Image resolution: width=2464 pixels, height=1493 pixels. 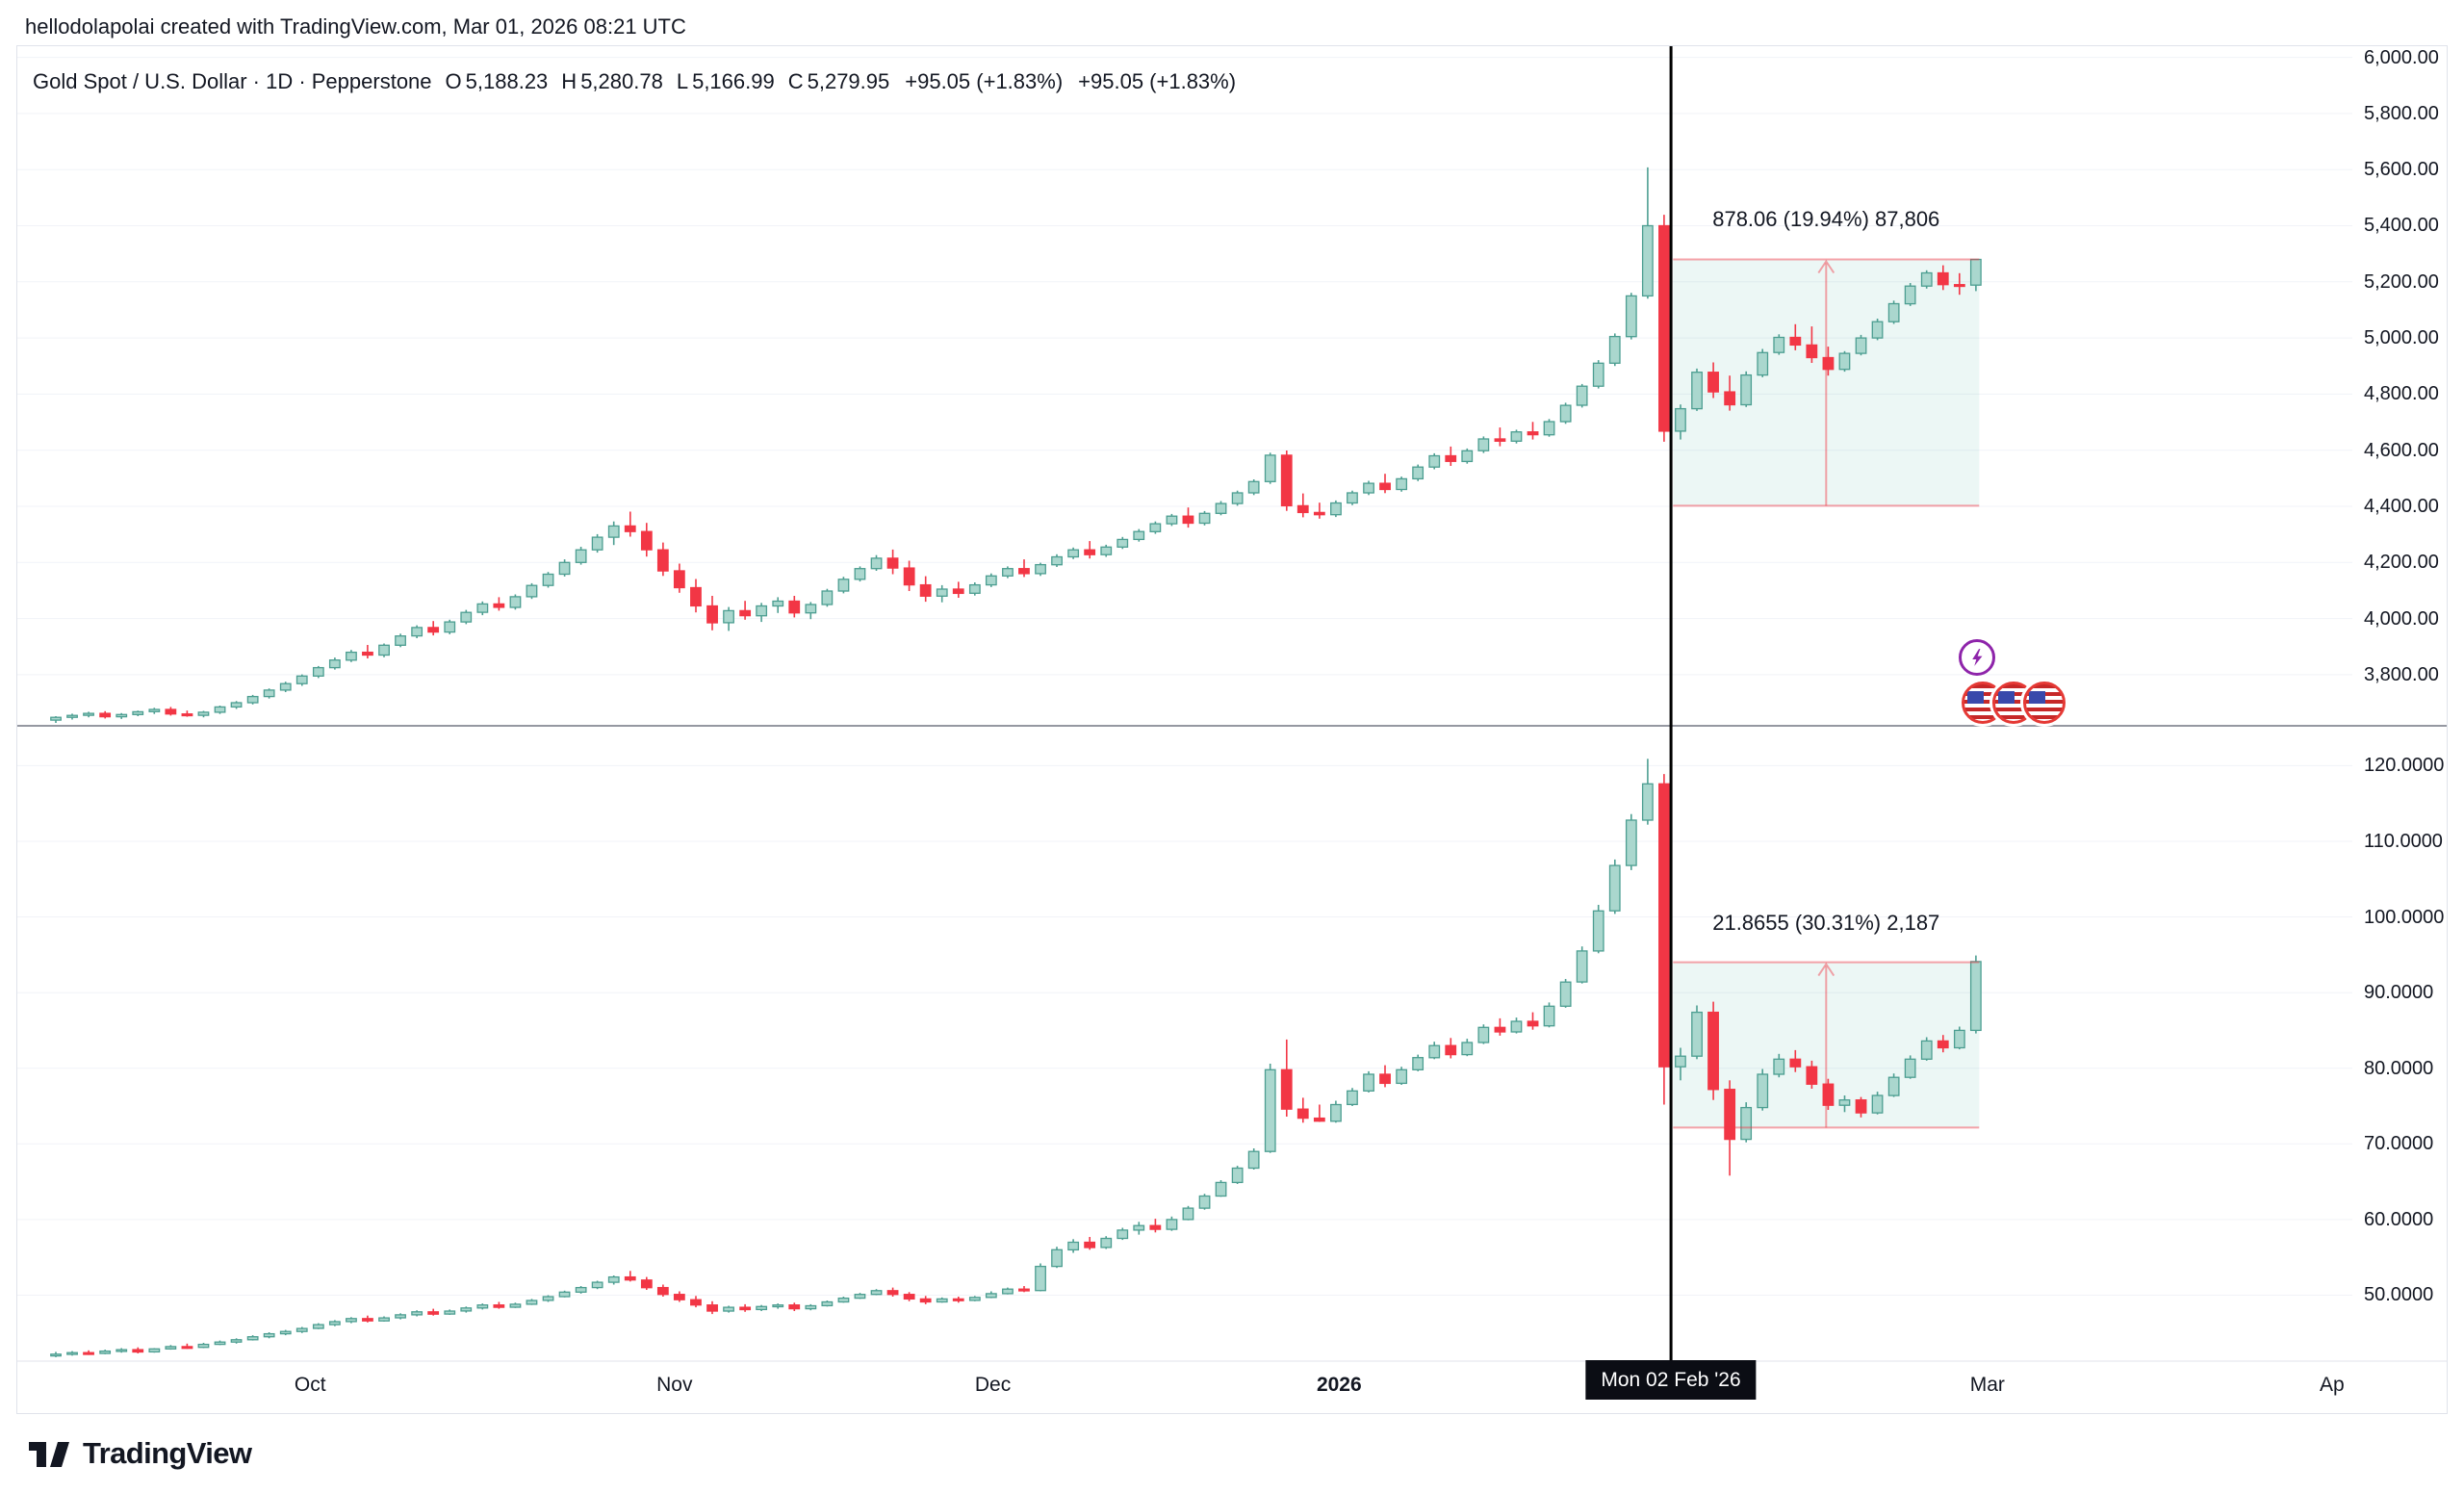 I want to click on price-axis-label: 50.0000, so click(x=2399, y=1295).